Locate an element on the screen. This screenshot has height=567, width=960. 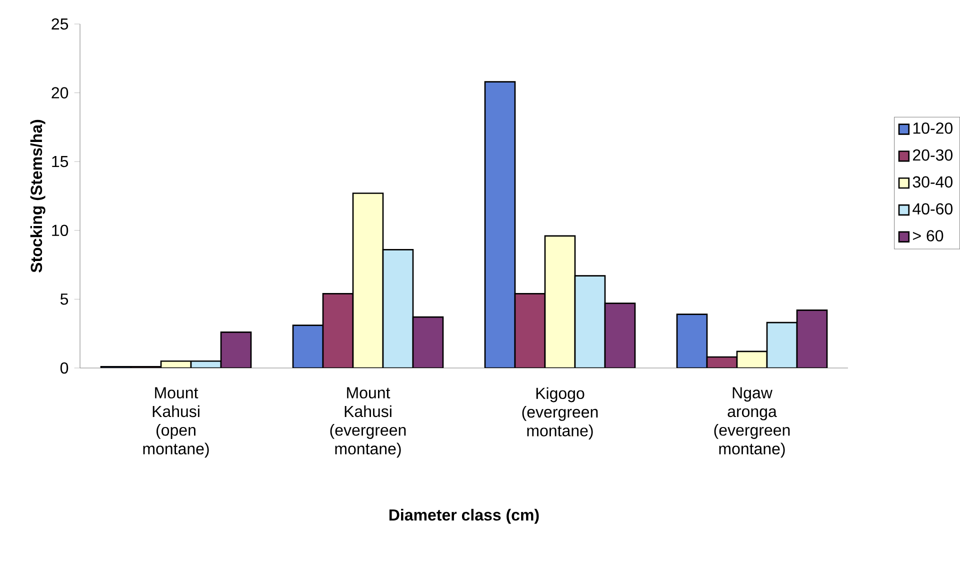
y-axis-title: Stocking (Stems/ha) is located at coordinates (38, 196).